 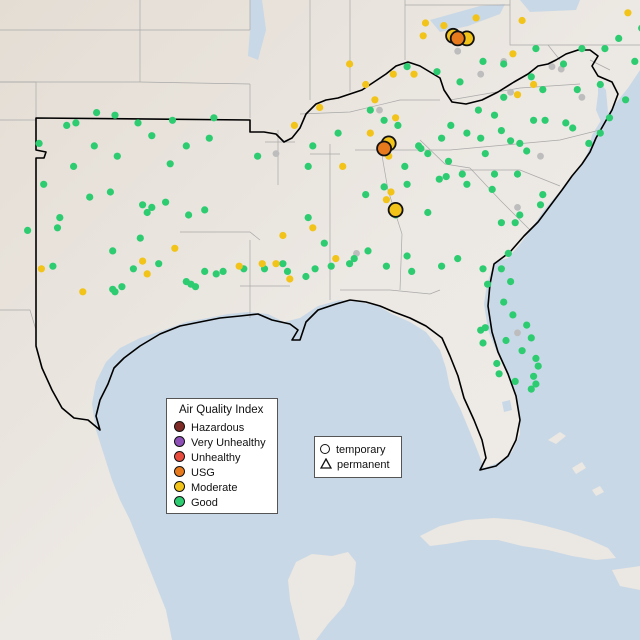 I want to click on legend-title: Air Quality Index, so click(x=221, y=410).